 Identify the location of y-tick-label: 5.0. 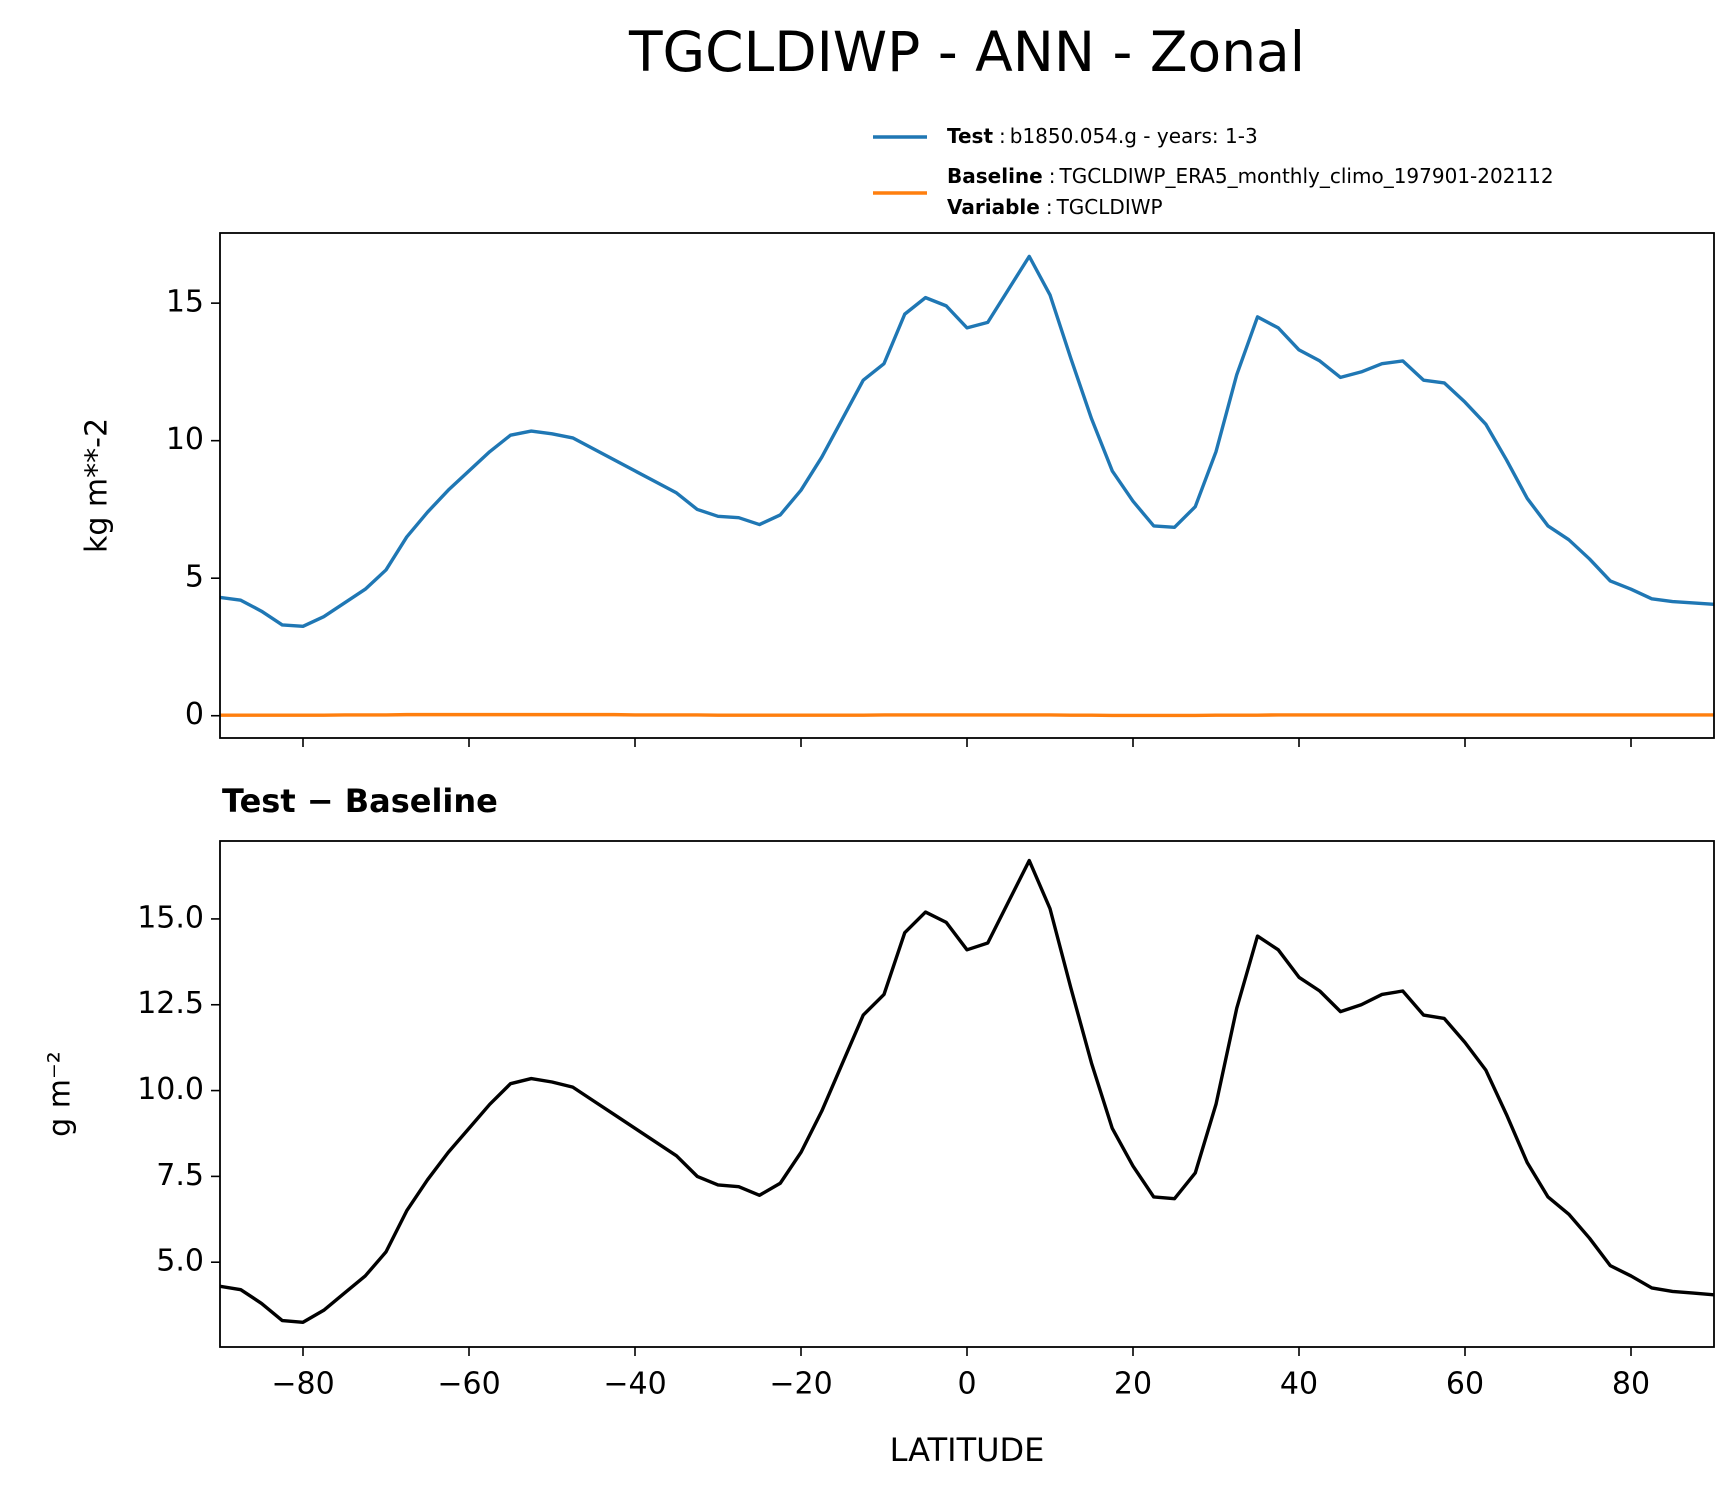
(180, 1261).